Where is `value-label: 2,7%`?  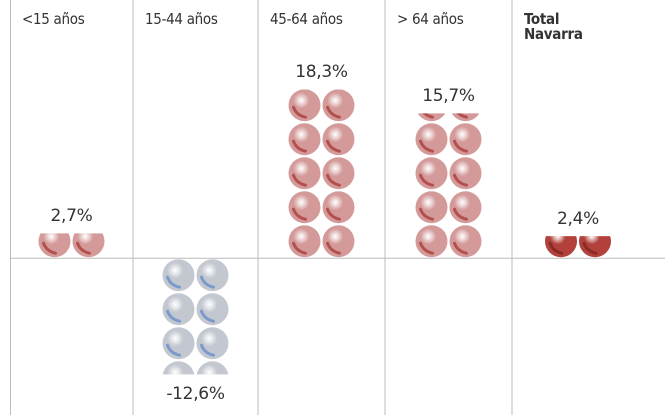 value-label: 2,7% is located at coordinates (71, 216).